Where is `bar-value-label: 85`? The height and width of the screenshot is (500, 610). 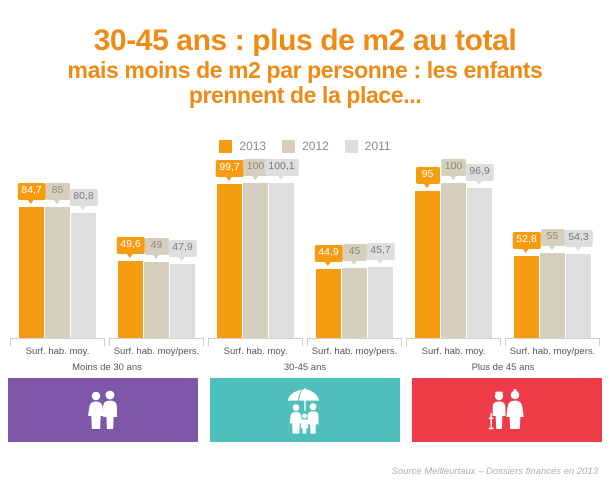 bar-value-label: 85 is located at coordinates (57, 193).